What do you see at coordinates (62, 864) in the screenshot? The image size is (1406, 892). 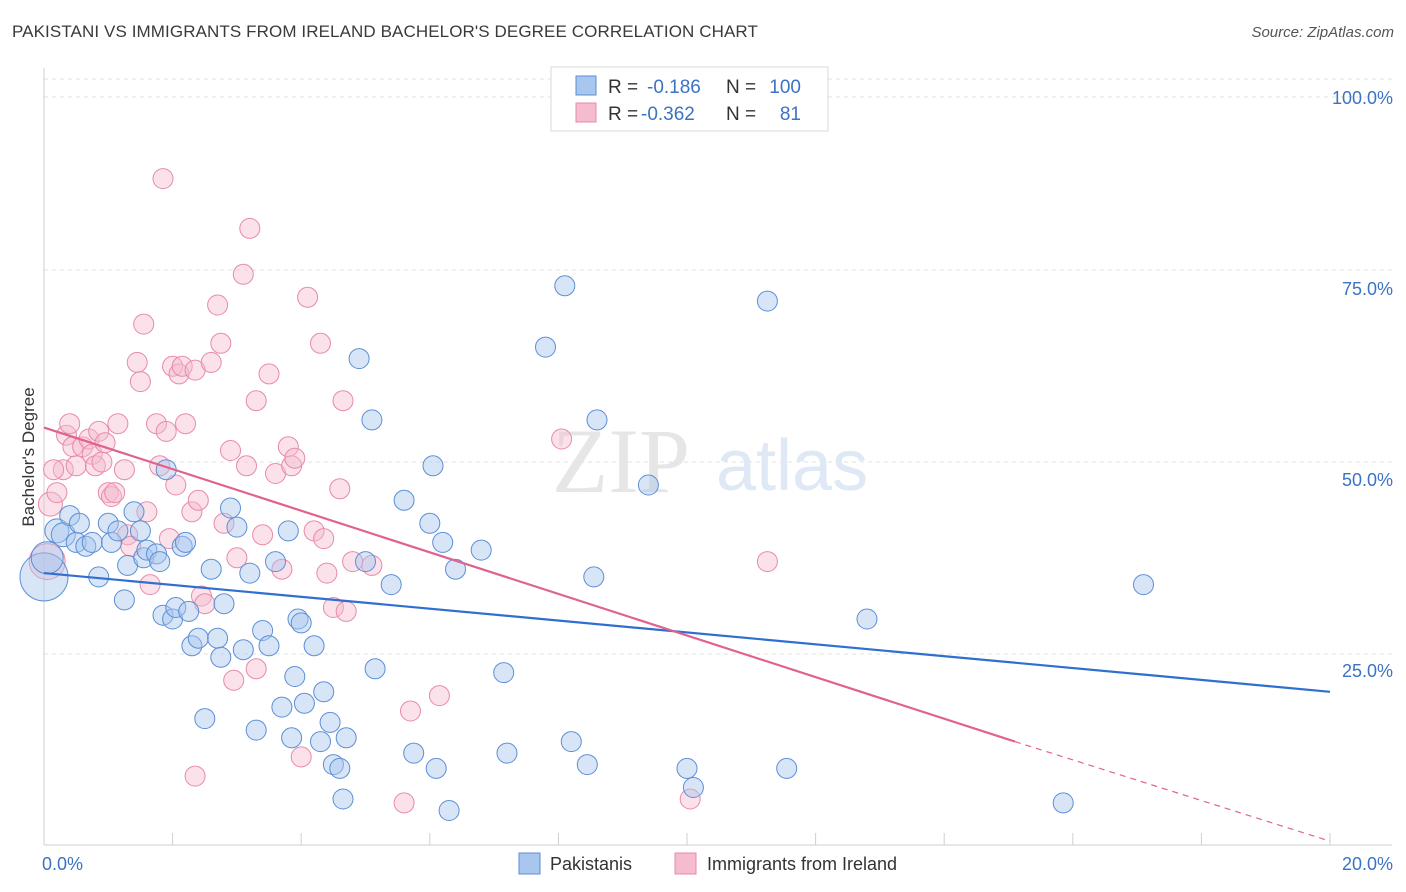 I see `x-tick-label-min: 0.0%` at bounding box center [62, 864].